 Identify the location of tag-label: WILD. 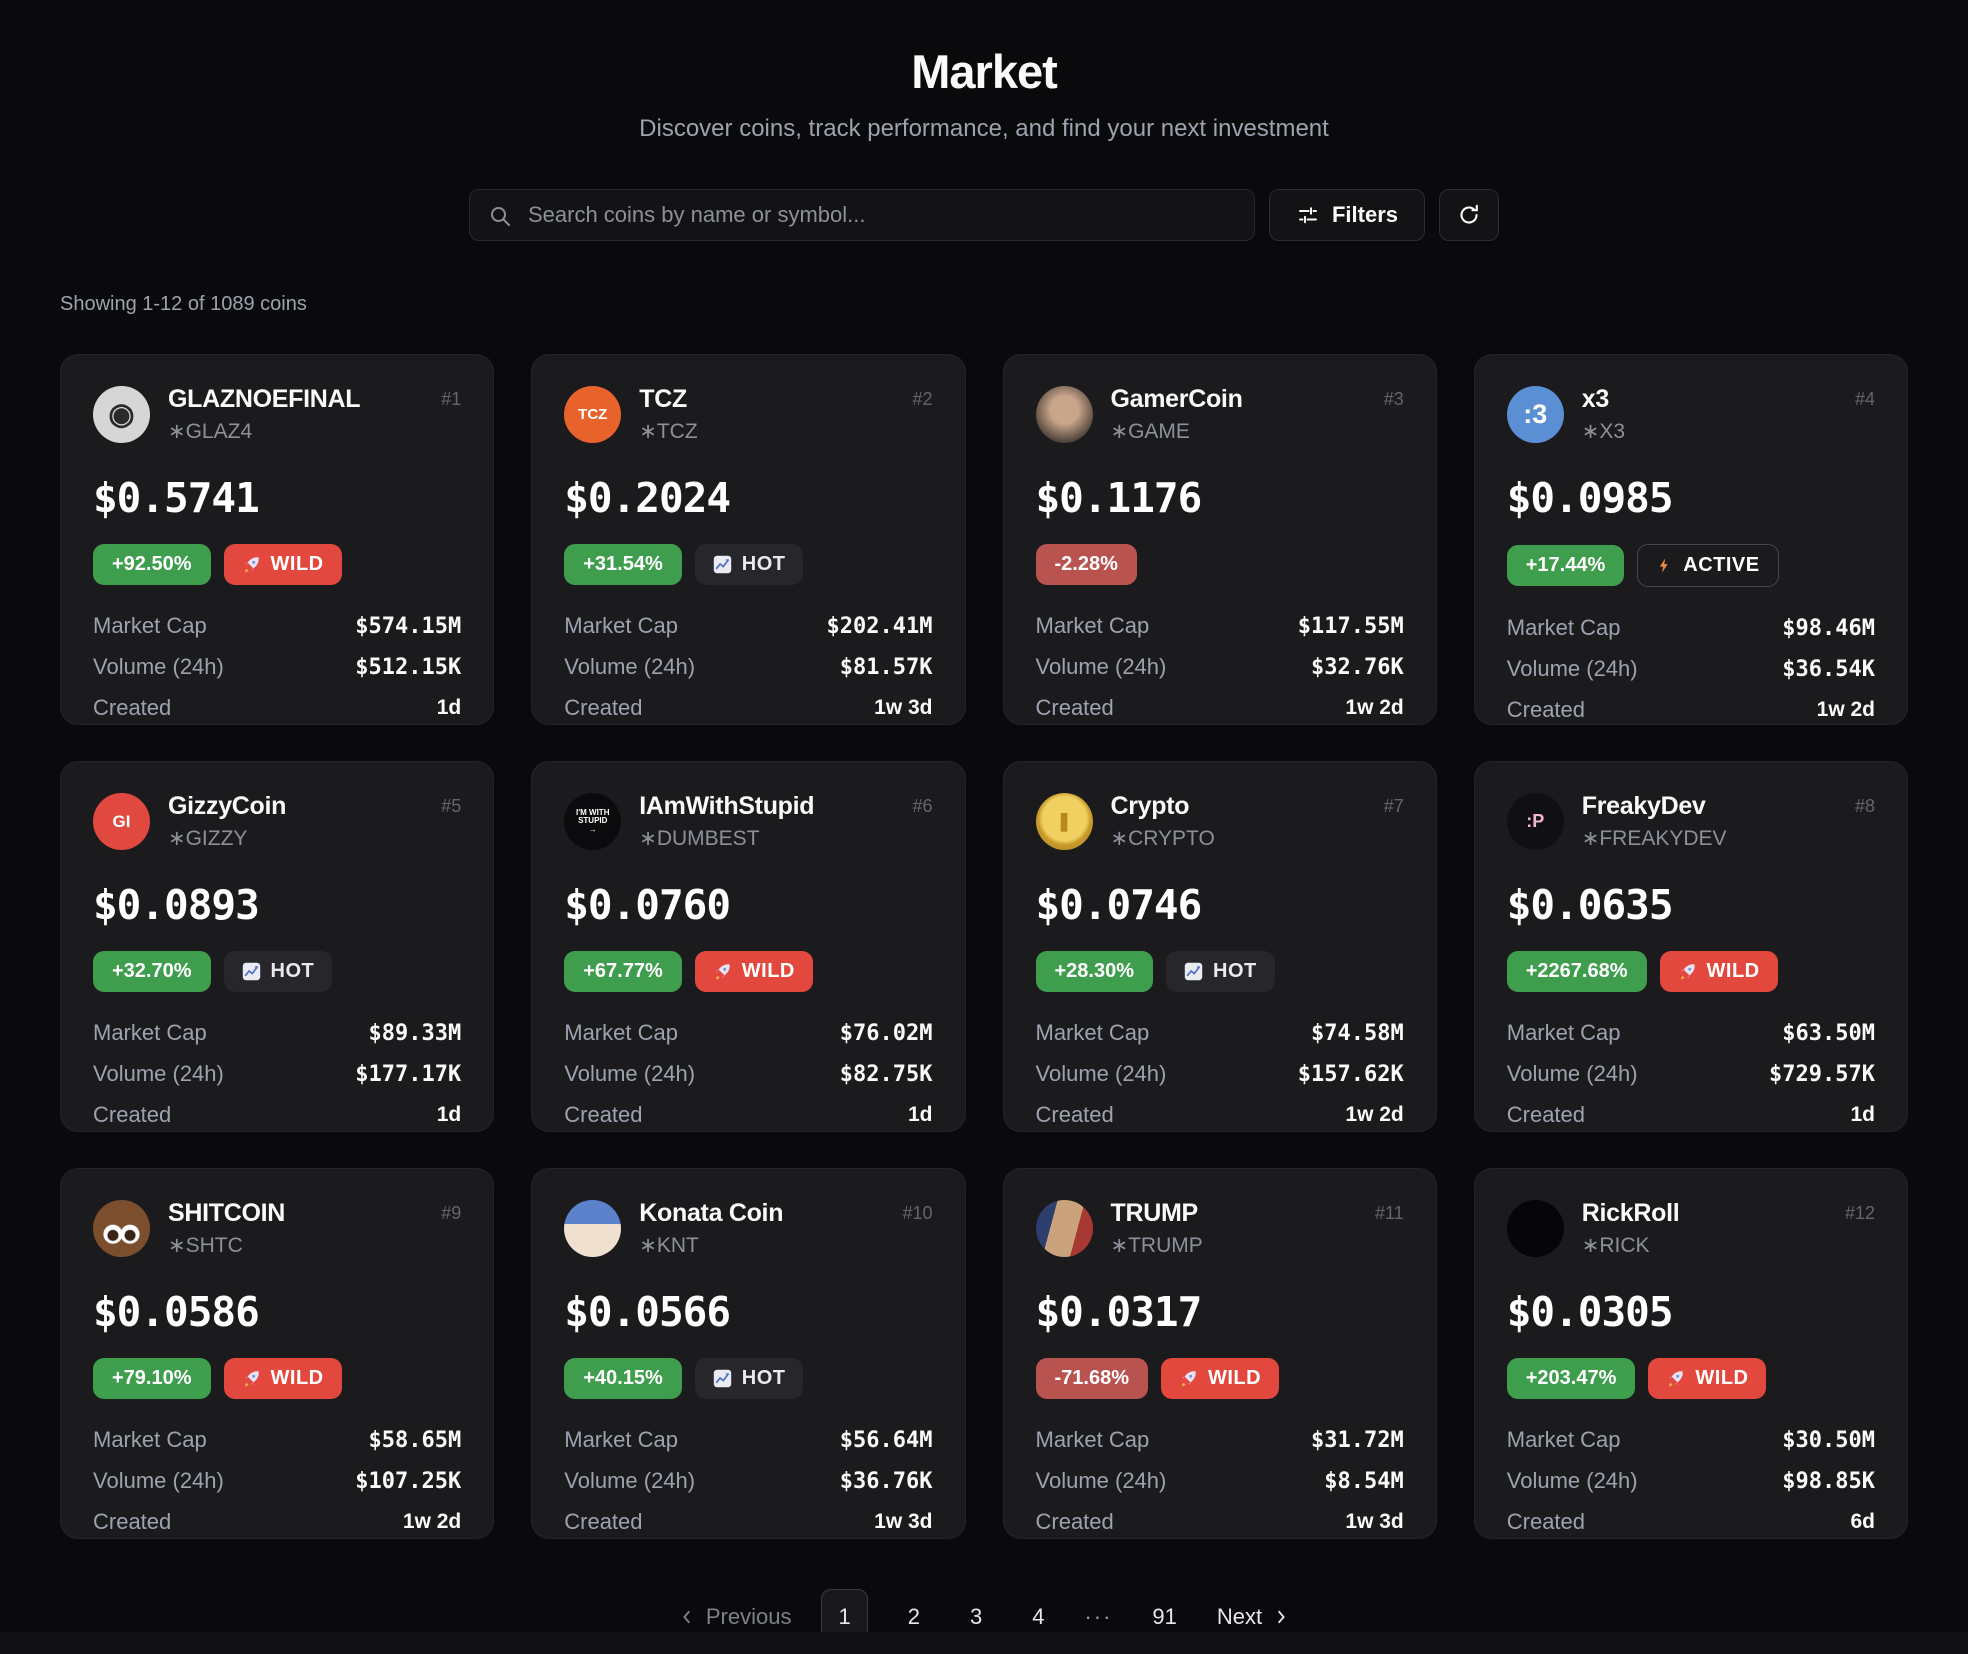
(1722, 1378).